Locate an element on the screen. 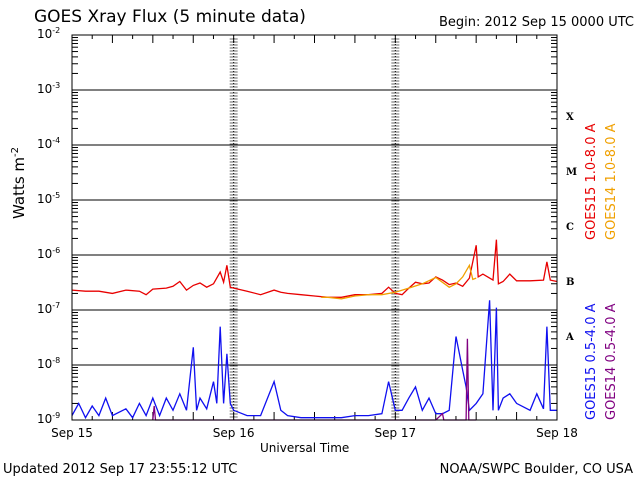  legend-entry-2: GOES15 0.5-4.0 A is located at coordinates (591, 361).